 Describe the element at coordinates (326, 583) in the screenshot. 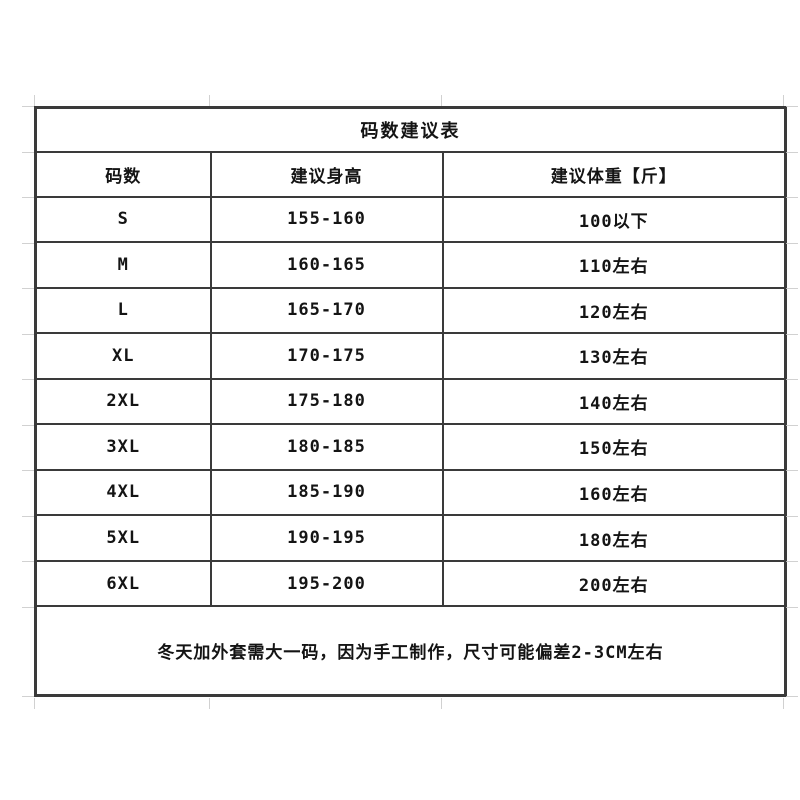

I see `height-cell: 195-200` at that location.